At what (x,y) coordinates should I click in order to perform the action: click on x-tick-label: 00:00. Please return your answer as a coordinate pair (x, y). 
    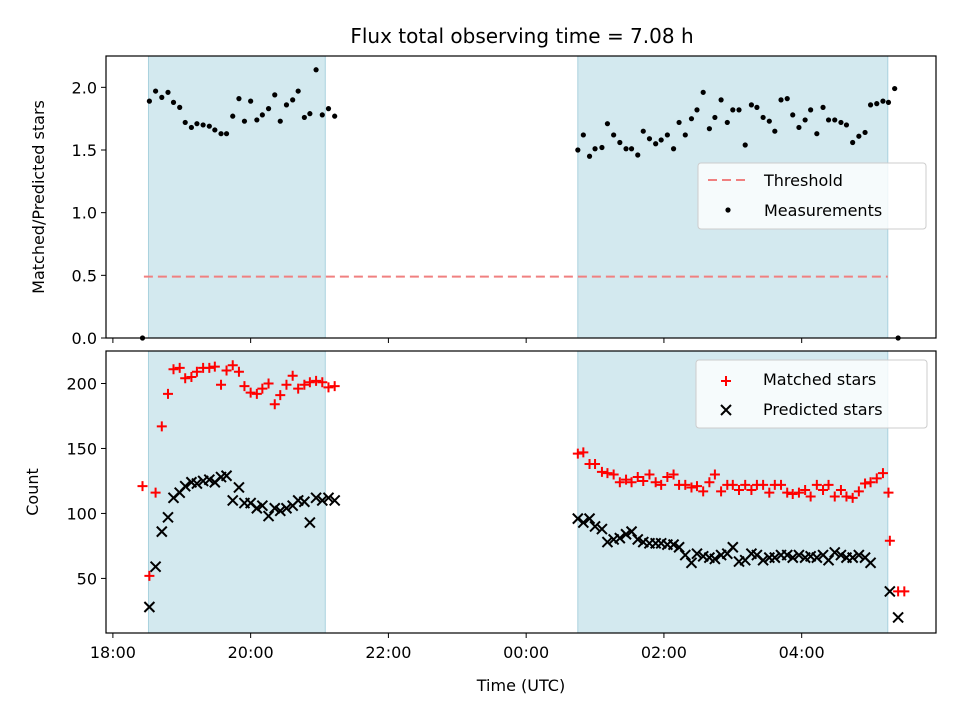
    Looking at the image, I should click on (526, 652).